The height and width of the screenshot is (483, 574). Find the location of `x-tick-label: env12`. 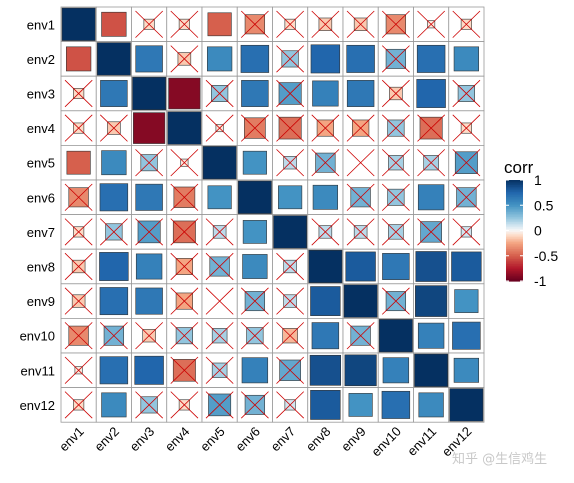

x-tick-label: env12 is located at coordinates (457, 442).